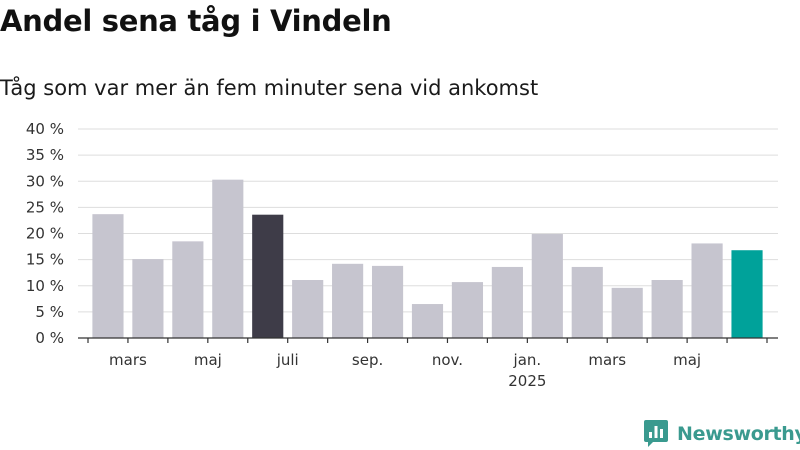 The width and height of the screenshot is (800, 450). Describe the element at coordinates (367, 360) in the screenshot. I see `x-tick-label: sep.` at that location.